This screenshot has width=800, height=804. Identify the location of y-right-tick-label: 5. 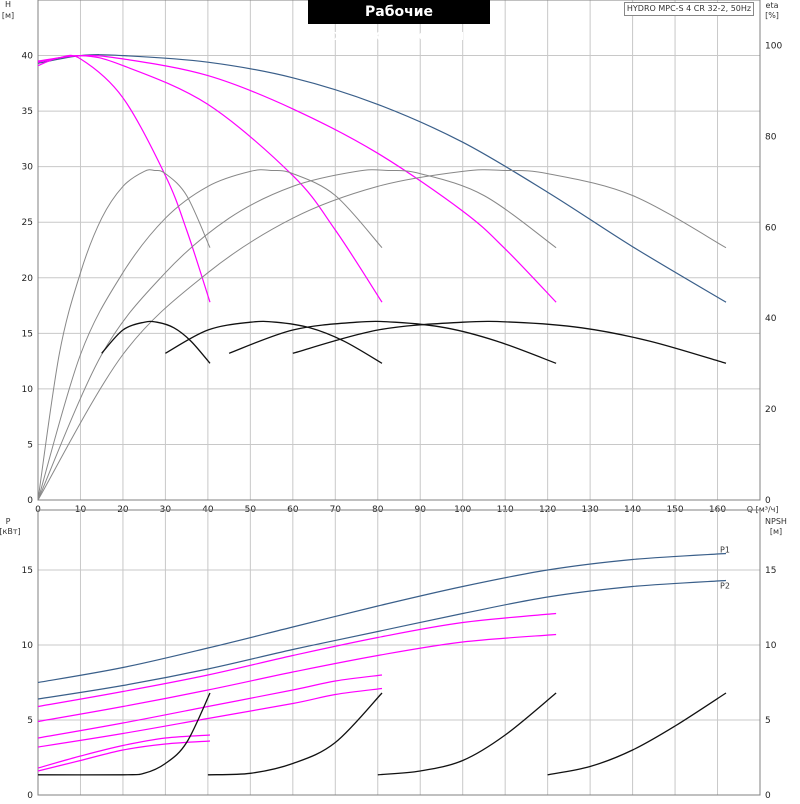
(768, 721).